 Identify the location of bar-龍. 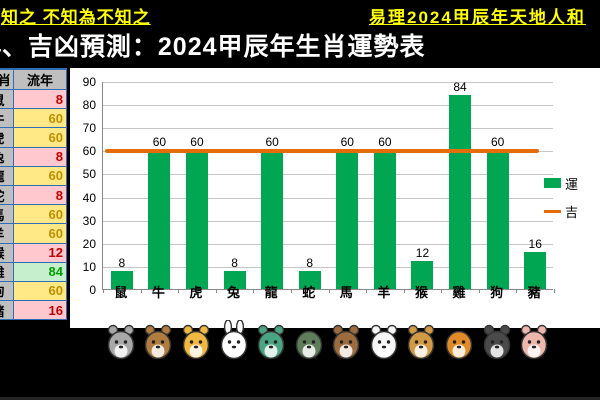
(272, 219).